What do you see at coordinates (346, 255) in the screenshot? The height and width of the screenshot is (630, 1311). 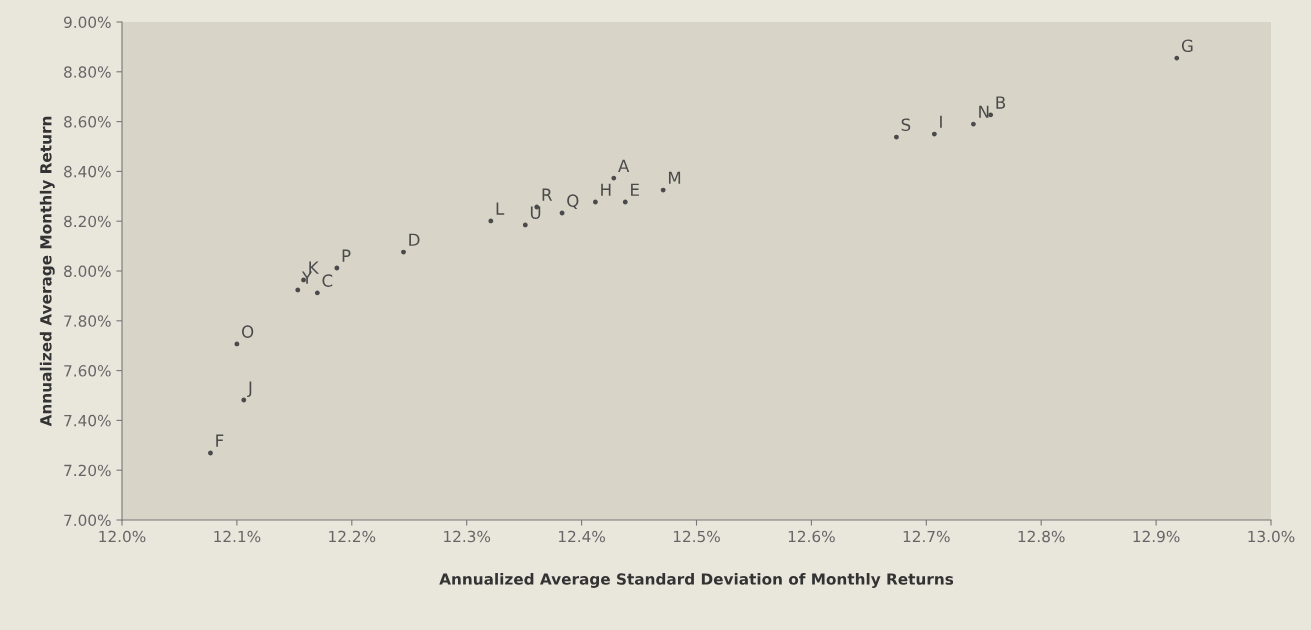 I see `data-label: P` at bounding box center [346, 255].